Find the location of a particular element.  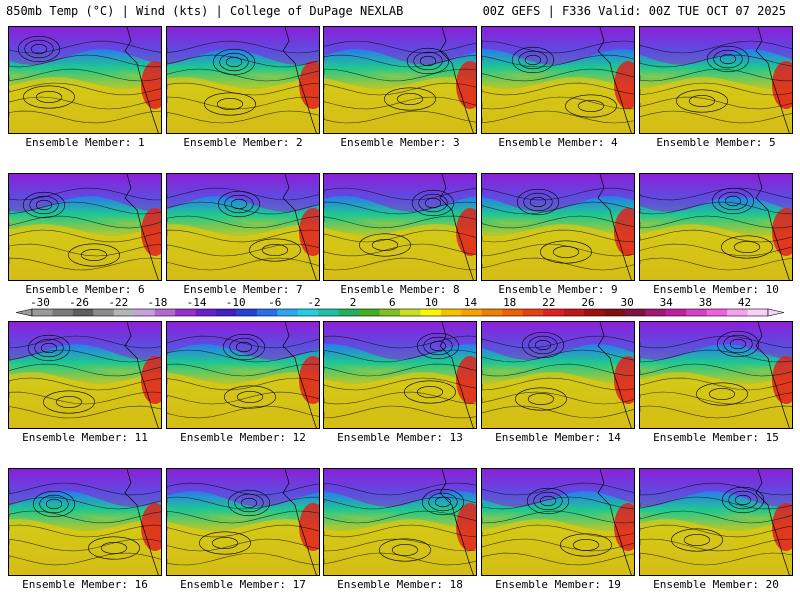

member-label: Ensemble Member: 16 is located at coordinates (85, 584).